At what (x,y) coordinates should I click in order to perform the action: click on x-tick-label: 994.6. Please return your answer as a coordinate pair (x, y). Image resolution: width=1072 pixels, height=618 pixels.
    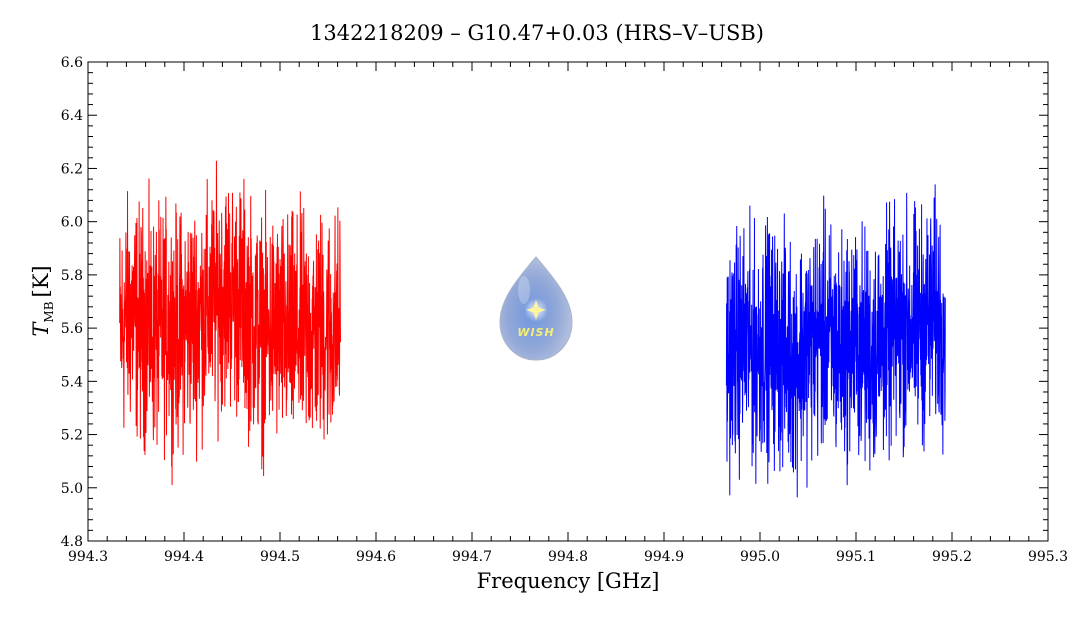
    Looking at the image, I should click on (376, 557).